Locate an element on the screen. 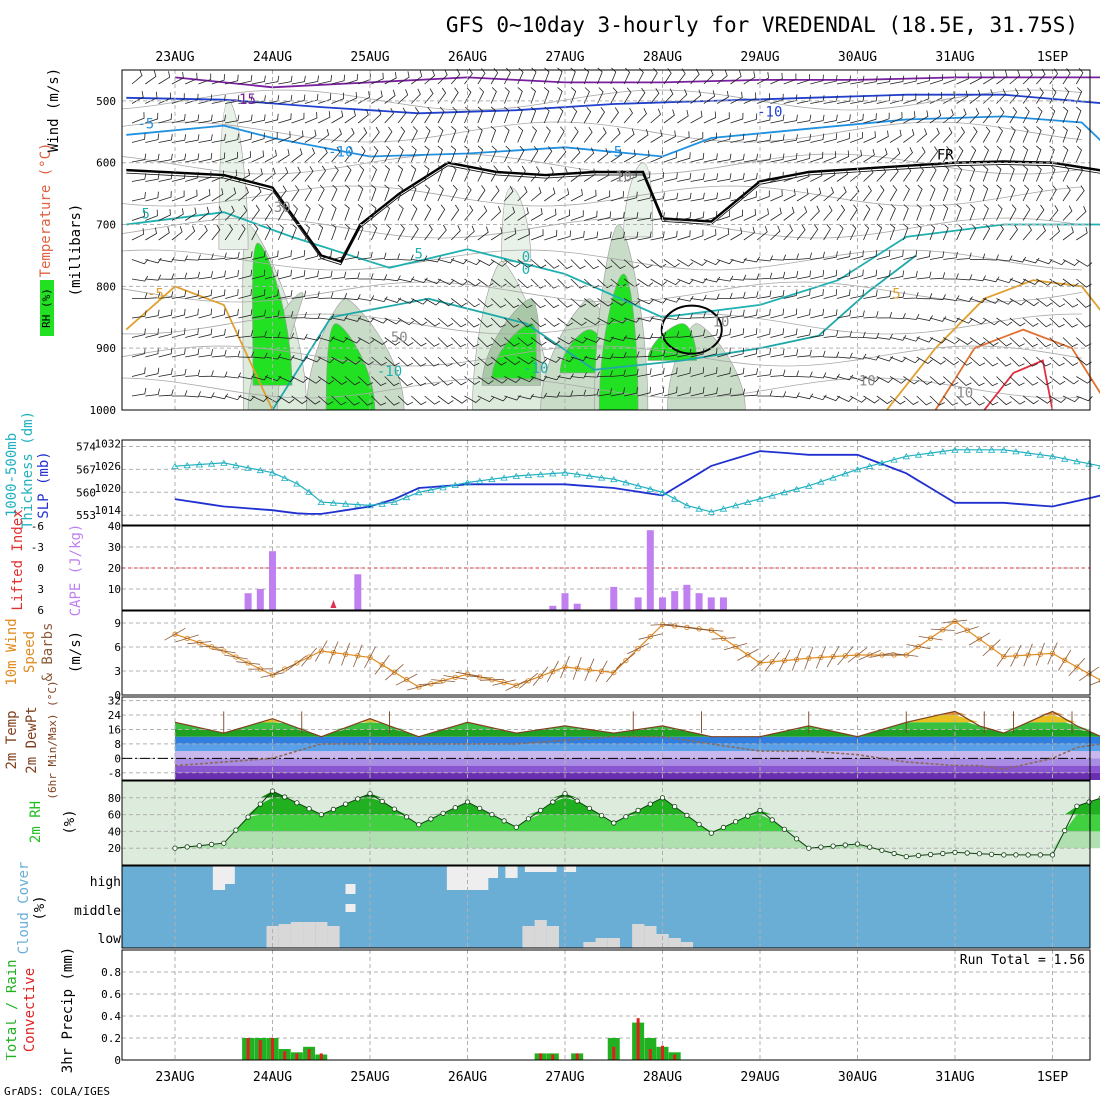 The height and width of the screenshot is (1100, 1100). contour-label: 10 is located at coordinates (623, 177).